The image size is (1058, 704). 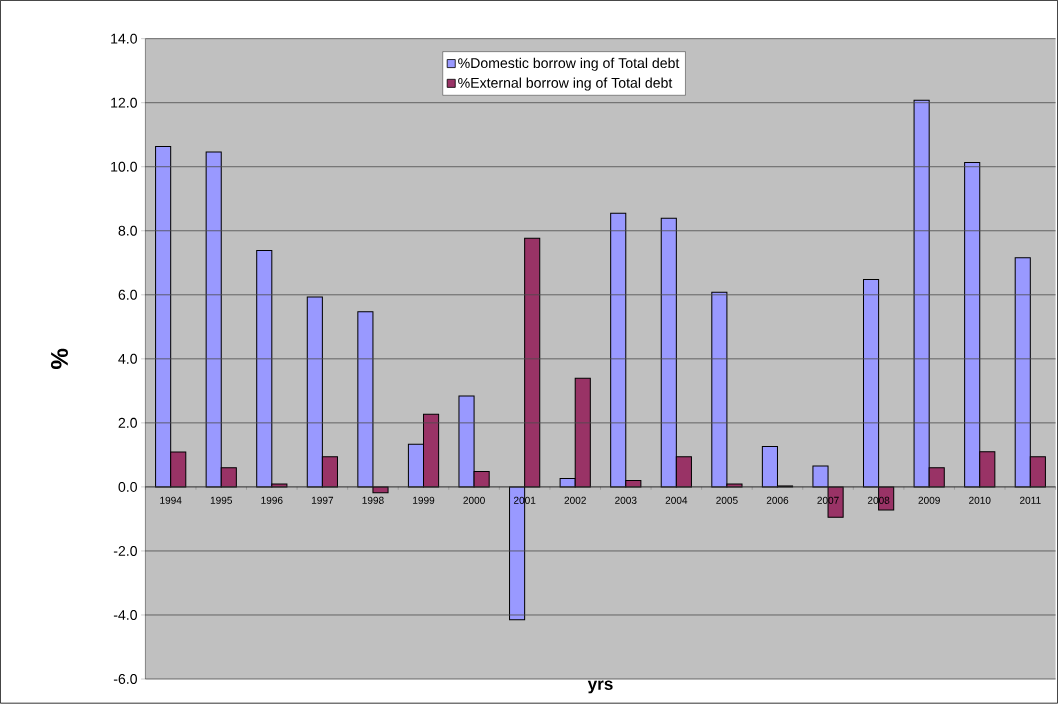 I want to click on y-tick-label: -2.0, so click(x=125, y=551).